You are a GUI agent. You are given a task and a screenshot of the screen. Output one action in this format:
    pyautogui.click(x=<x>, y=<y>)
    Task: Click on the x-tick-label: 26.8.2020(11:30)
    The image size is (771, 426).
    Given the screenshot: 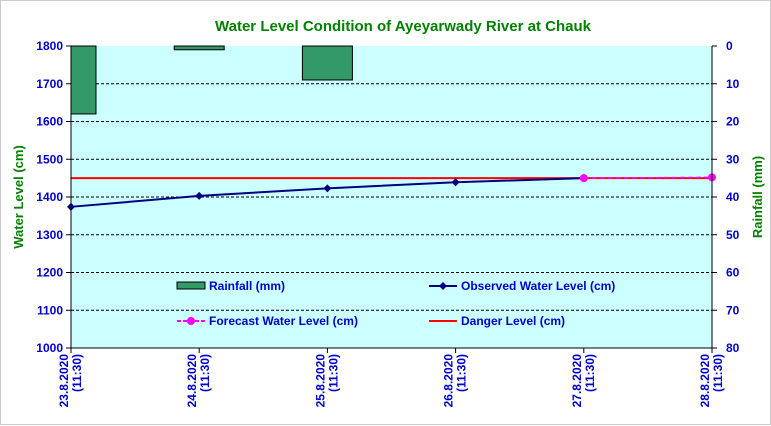 What is the action you would take?
    pyautogui.click(x=455, y=381)
    